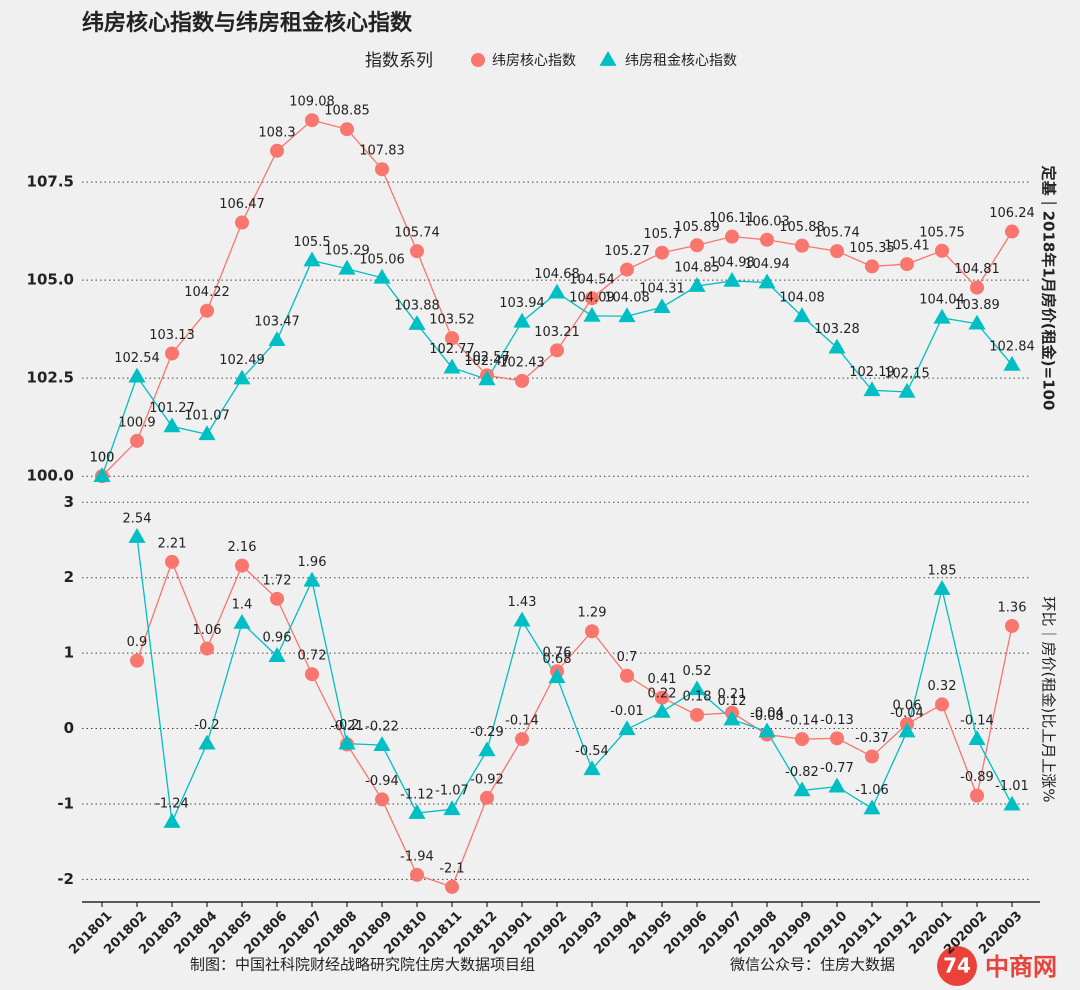  I want to click on data-label: 103.88, so click(417, 306).